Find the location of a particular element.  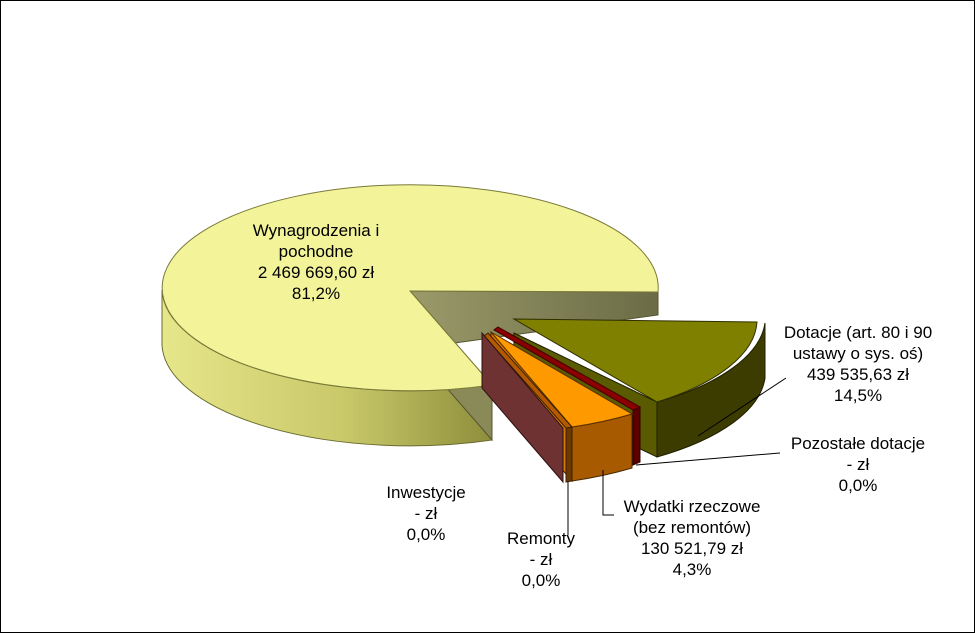

slice-inwestycje is located at coordinates (522, 407).